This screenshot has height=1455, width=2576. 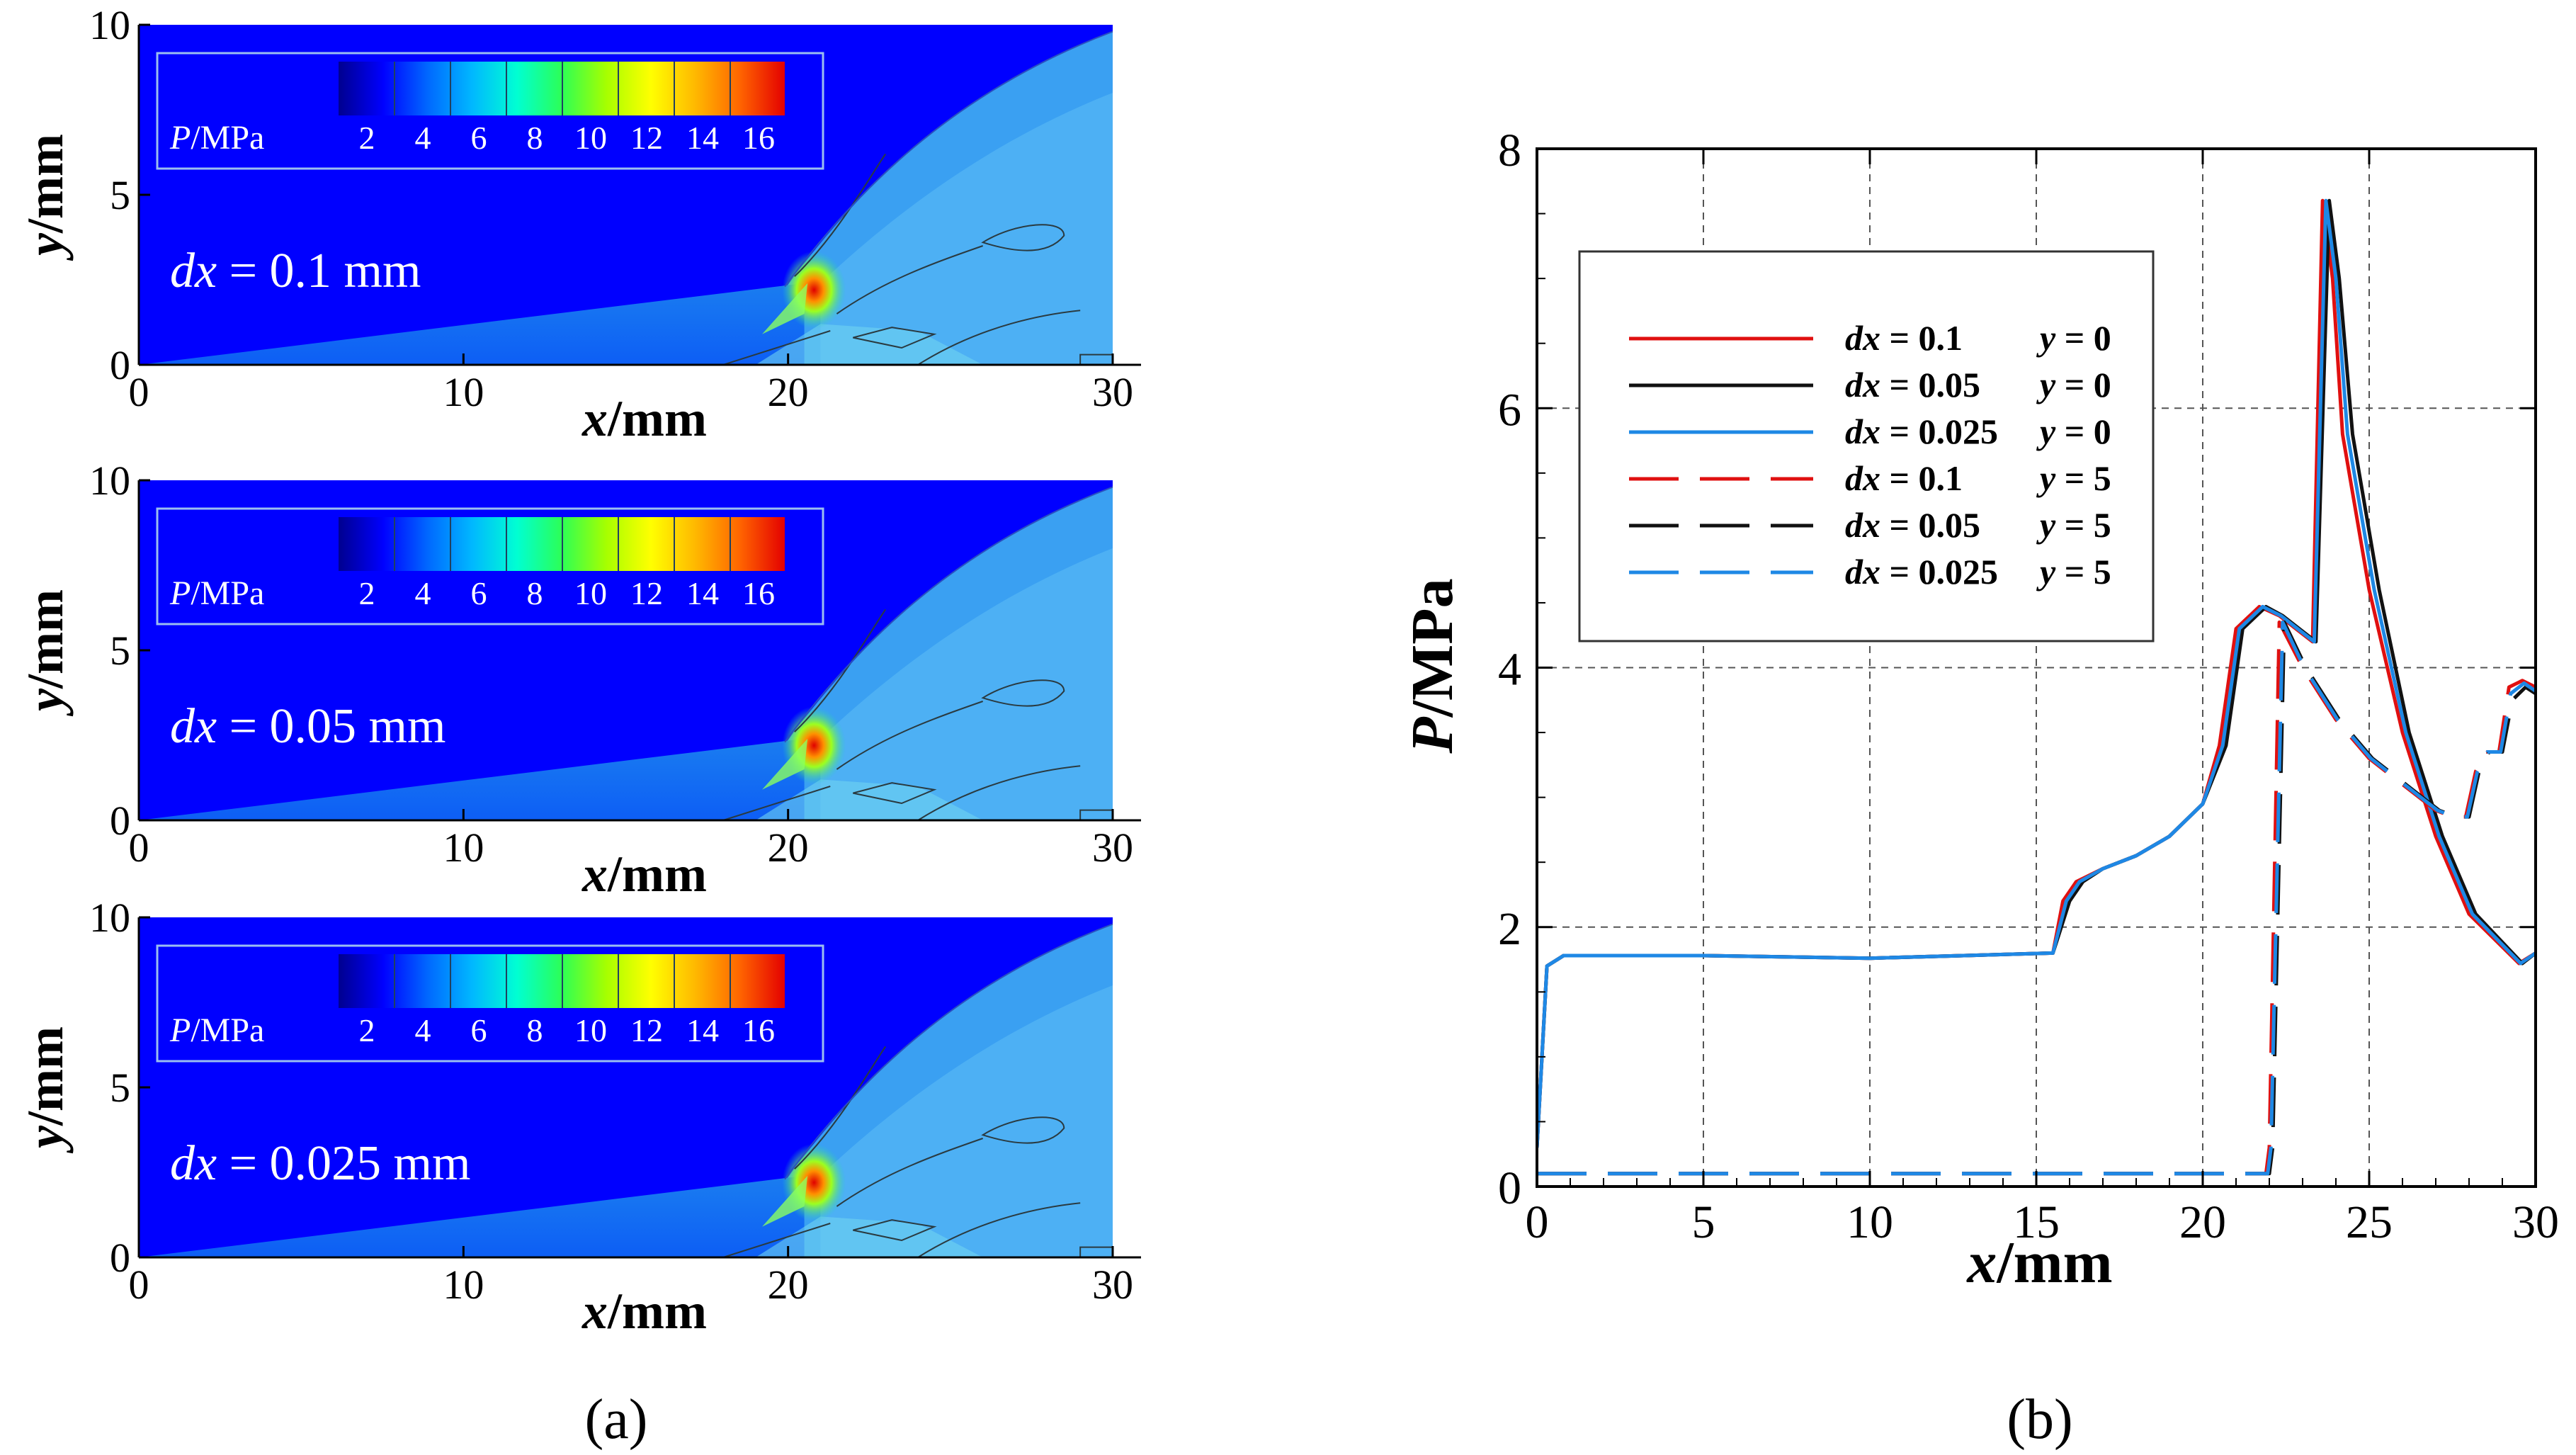 I want to click on y-axis-label: y/mm, so click(x=45, y=653).